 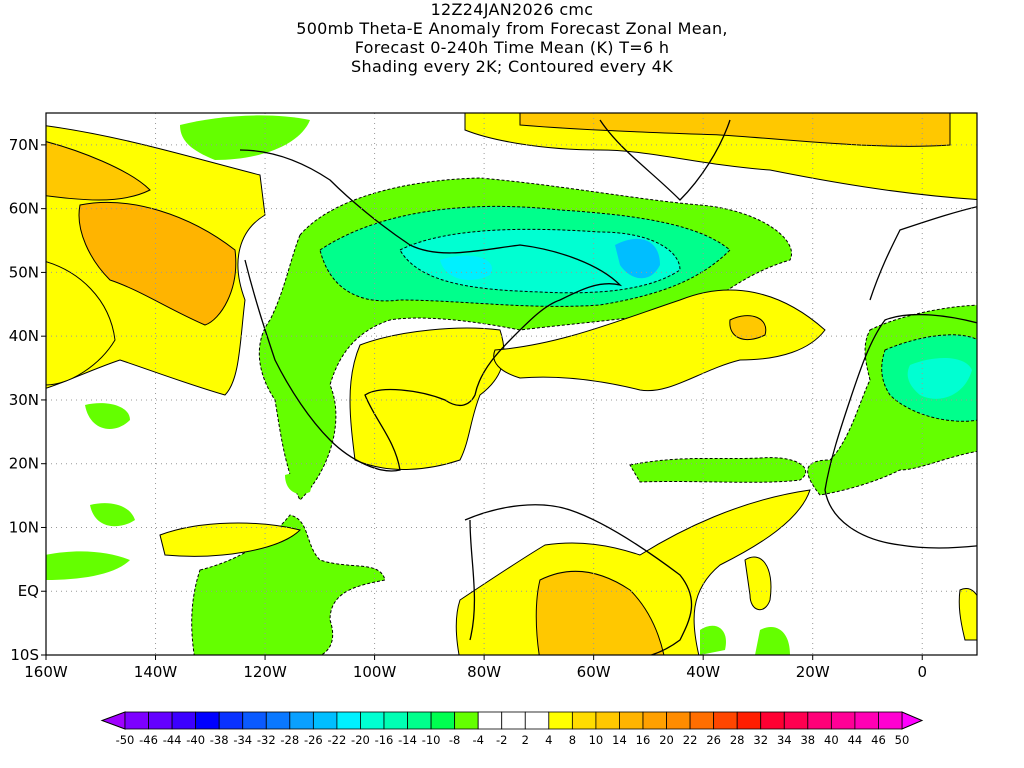 I want to click on lat-tick-label: 10S, so click(x=24, y=655).